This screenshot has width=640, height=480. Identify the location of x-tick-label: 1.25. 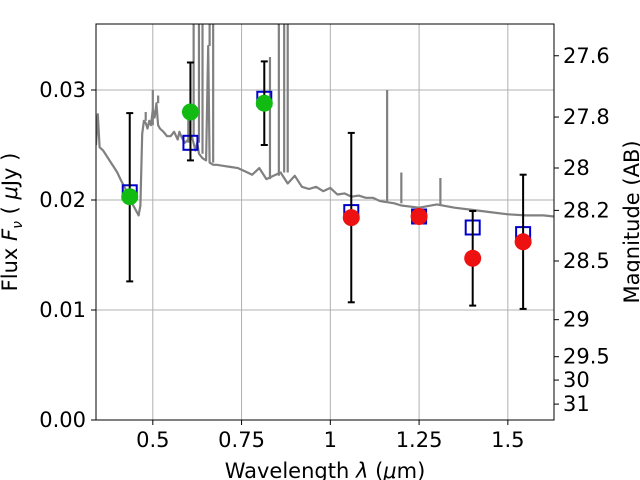
(419, 440).